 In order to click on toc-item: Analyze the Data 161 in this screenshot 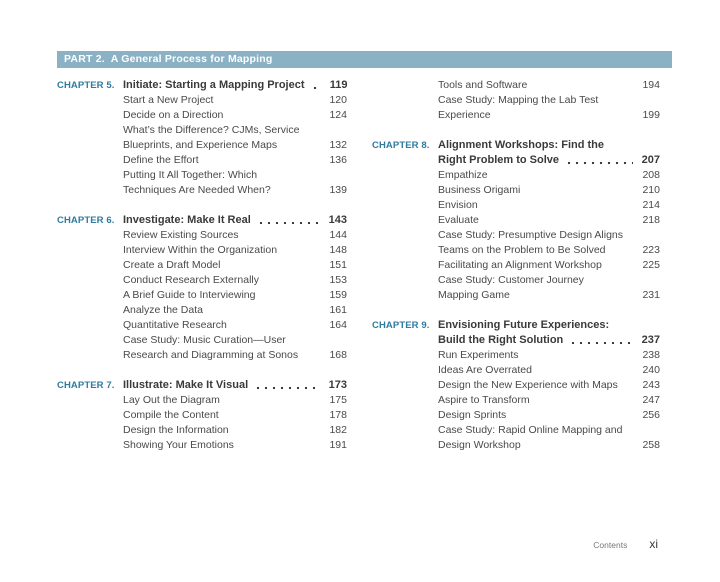, I will do `click(235, 310)`.